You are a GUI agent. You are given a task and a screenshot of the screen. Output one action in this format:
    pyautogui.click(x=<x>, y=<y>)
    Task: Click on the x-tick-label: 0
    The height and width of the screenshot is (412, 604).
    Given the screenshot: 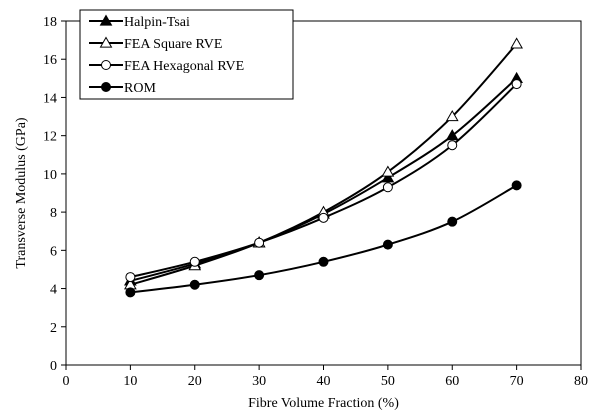 What is the action you would take?
    pyautogui.click(x=66, y=381)
    